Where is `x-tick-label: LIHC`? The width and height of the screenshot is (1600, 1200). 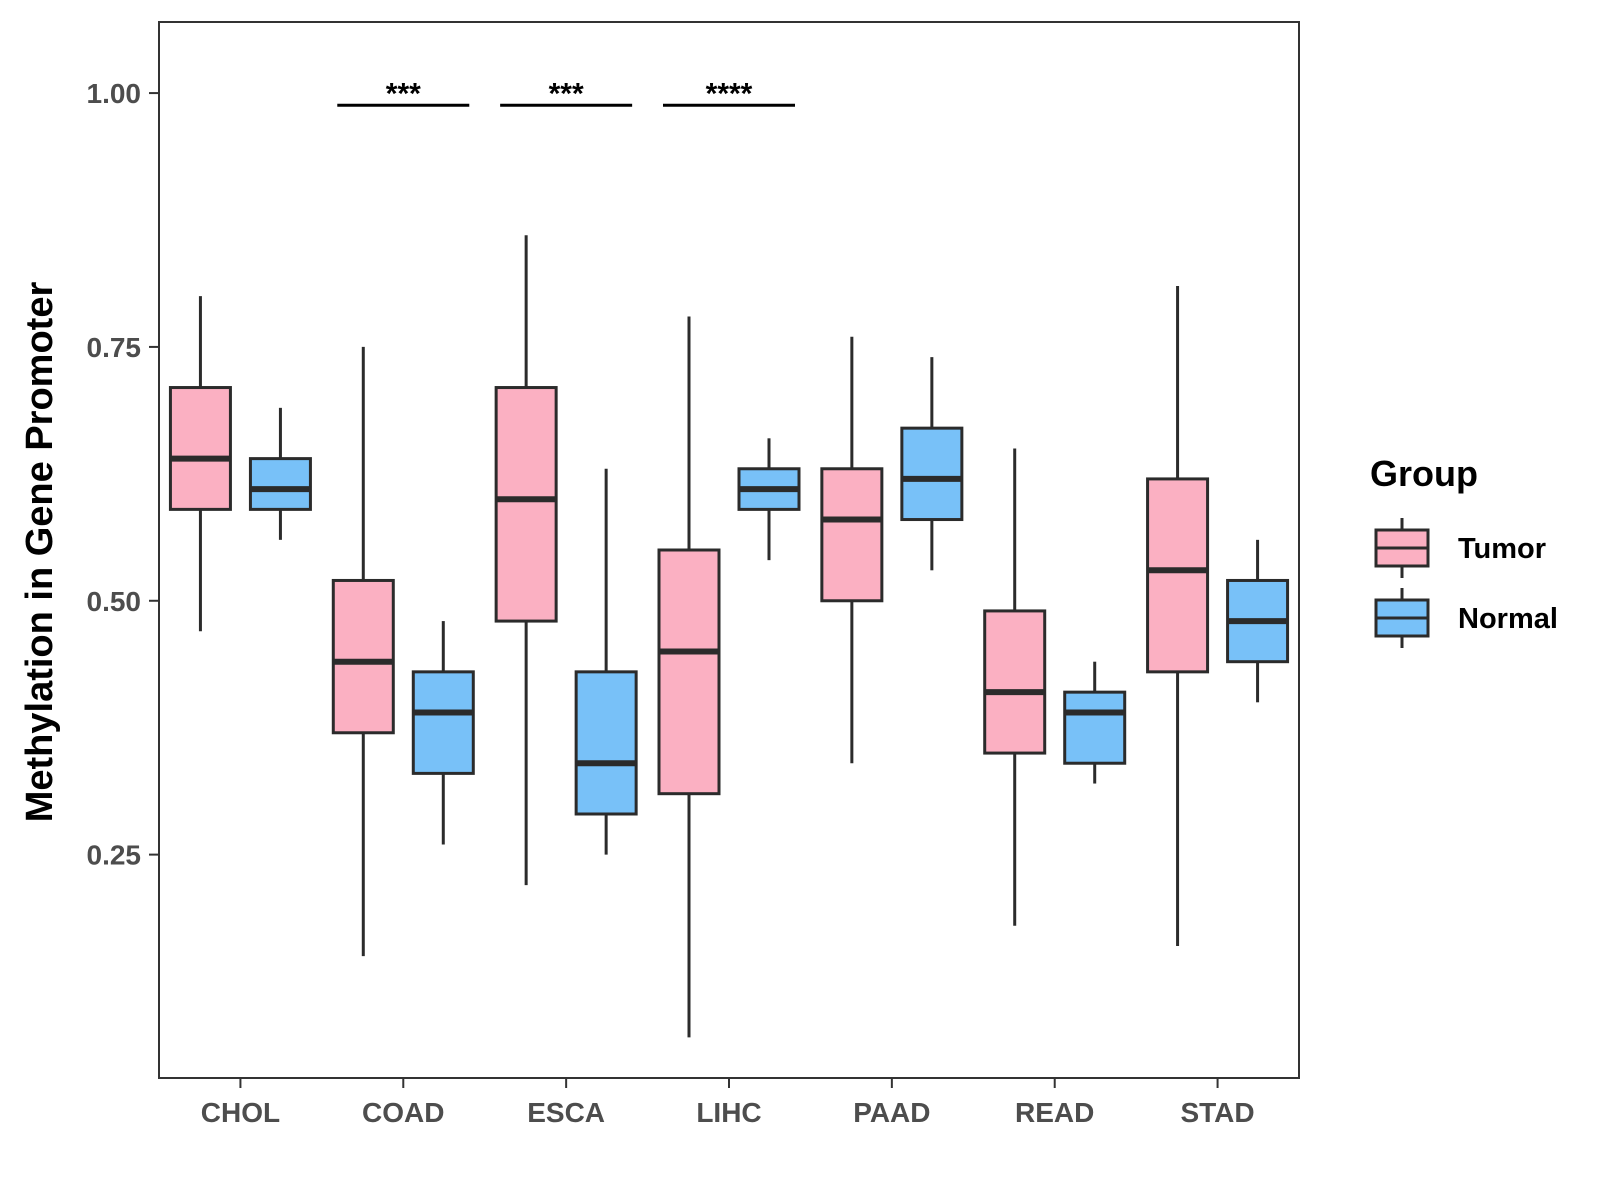 x-tick-label: LIHC is located at coordinates (728, 1112).